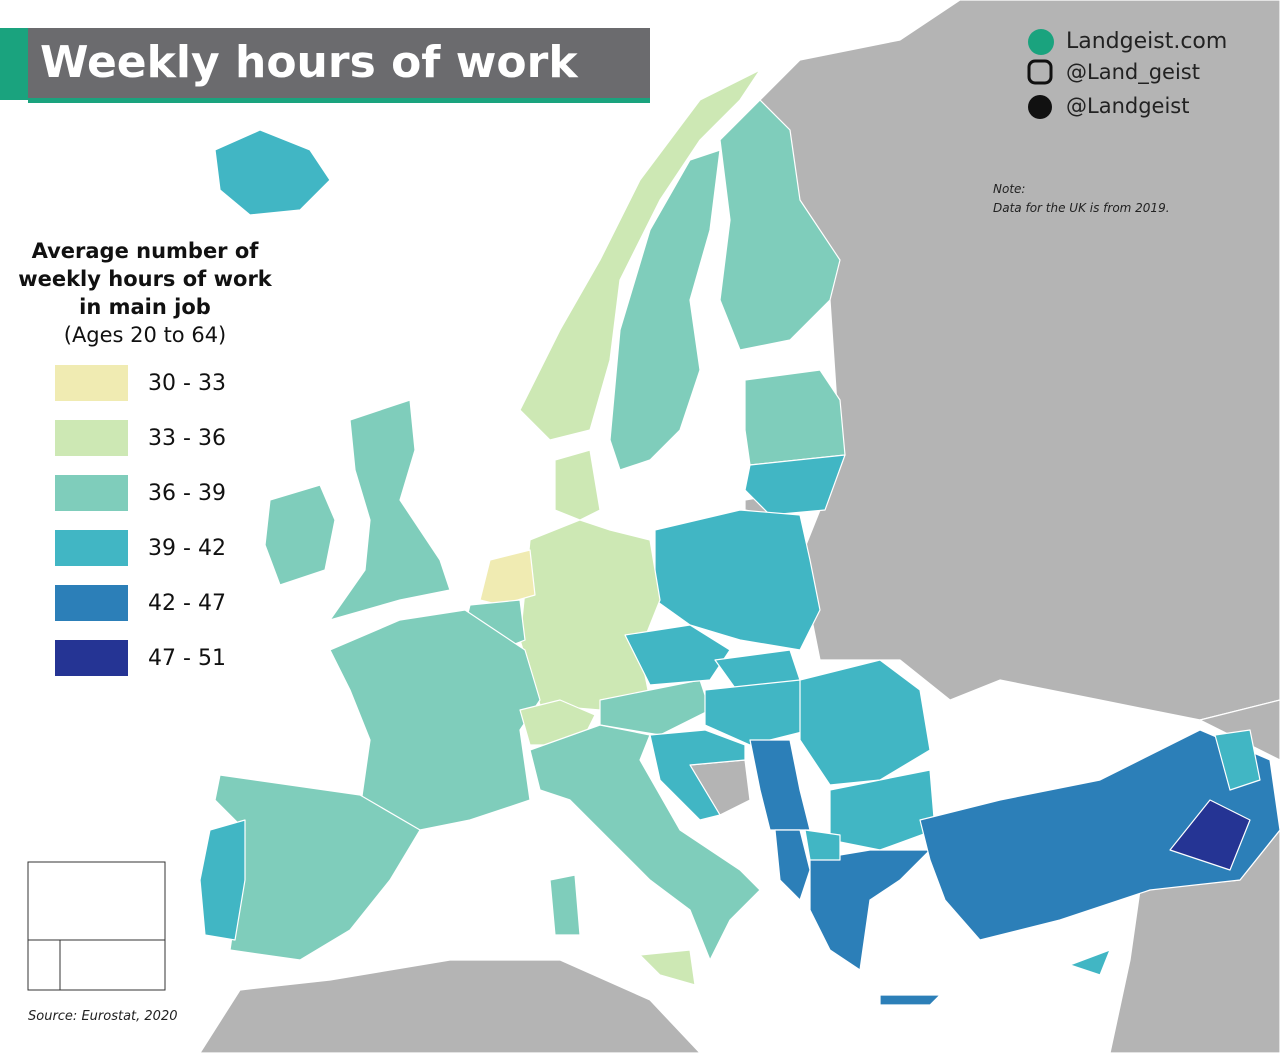  I want to click on legend-title: Average number of, so click(146, 251).